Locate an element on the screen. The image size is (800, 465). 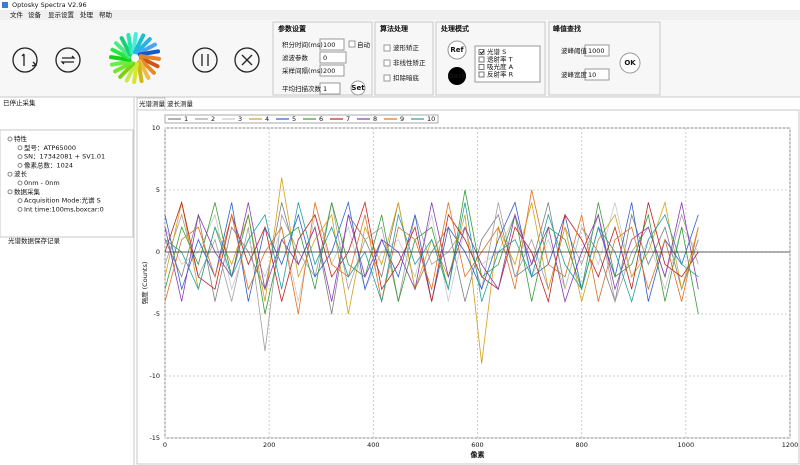
legend-label: 5 is located at coordinates (294, 119).